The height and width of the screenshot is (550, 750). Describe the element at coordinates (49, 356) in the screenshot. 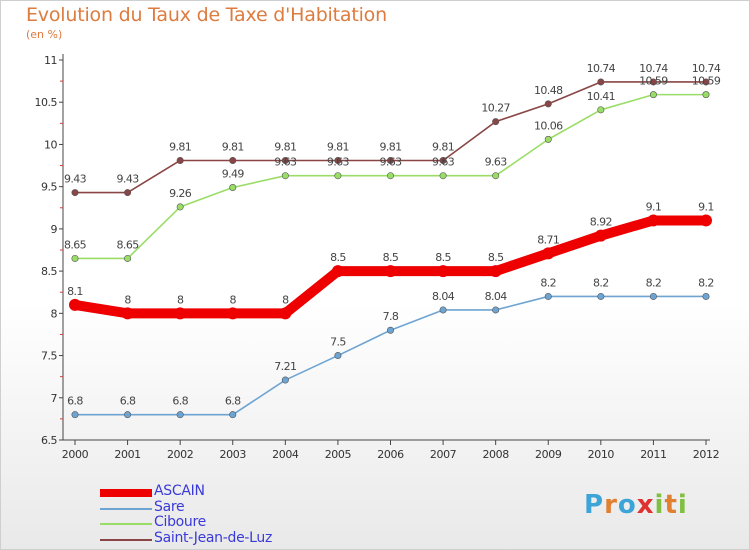

I see `y-tick-label: 7.5` at that location.